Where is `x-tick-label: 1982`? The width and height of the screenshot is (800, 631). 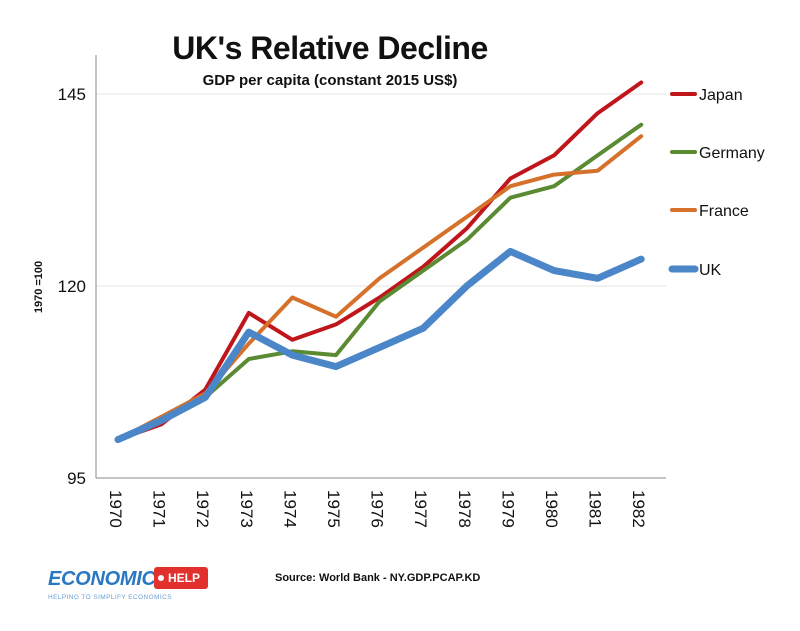
x-tick-label: 1982 is located at coordinates (638, 509).